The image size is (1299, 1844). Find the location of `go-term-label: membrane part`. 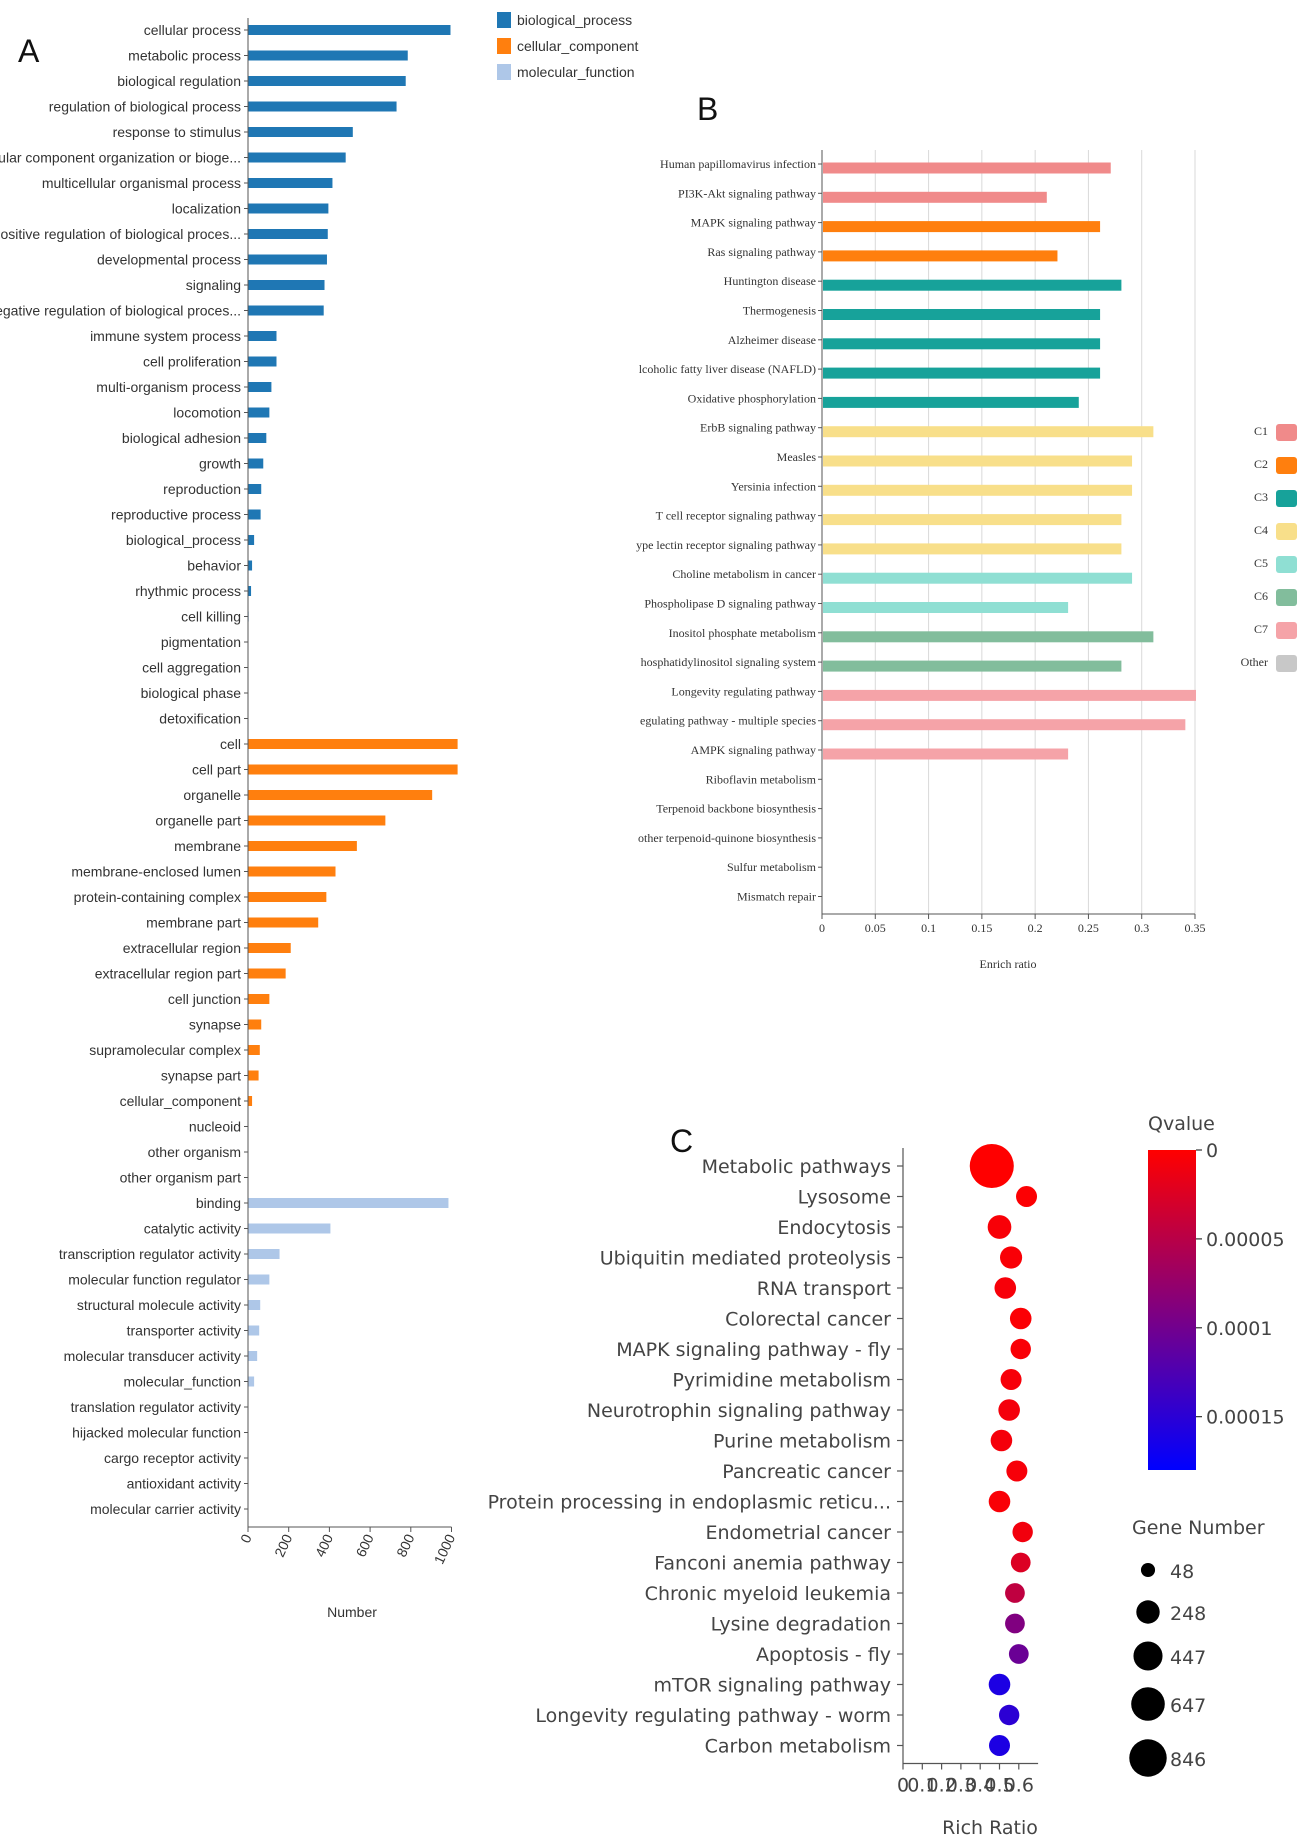

go-term-label: membrane part is located at coordinates (193, 923).